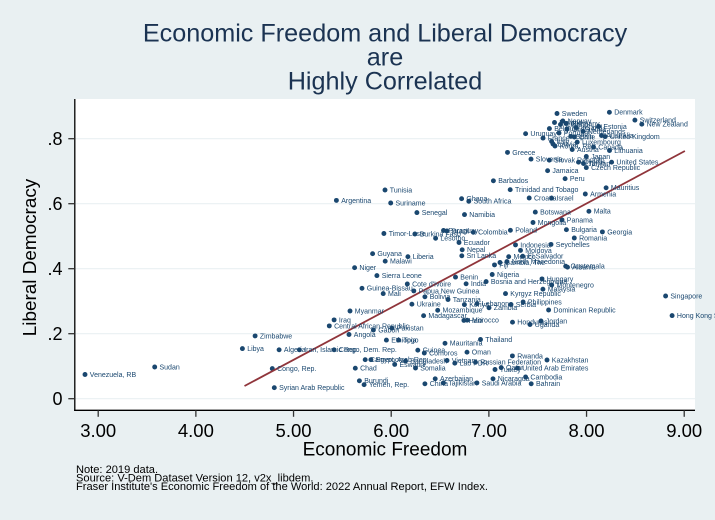  Describe the element at coordinates (538, 251) in the screenshot. I see `svg-text: Moldova` at that location.